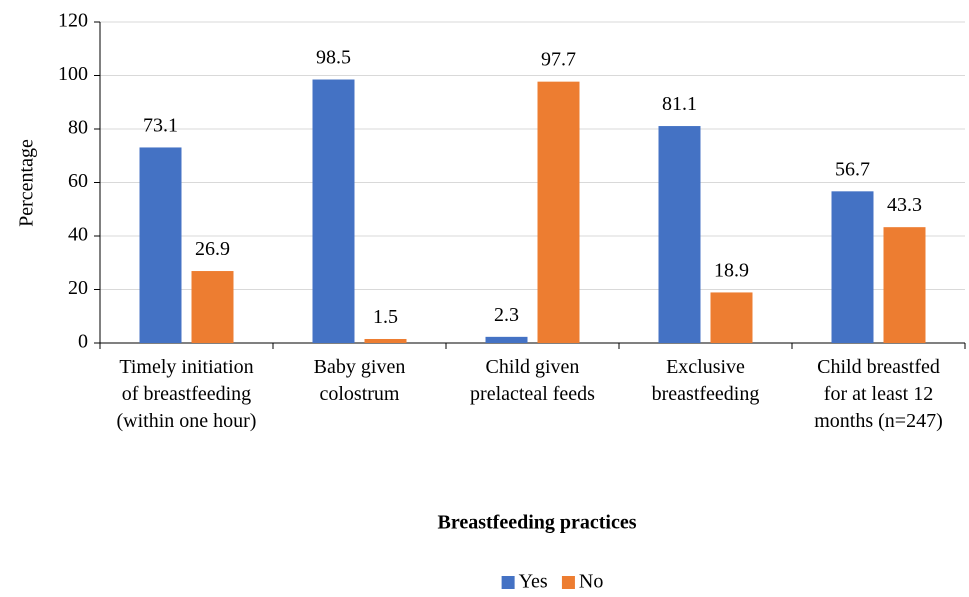 This screenshot has width=969, height=597. What do you see at coordinates (706, 380) in the screenshot?
I see `x-tick-label: Exclusive breastfeeding` at bounding box center [706, 380].